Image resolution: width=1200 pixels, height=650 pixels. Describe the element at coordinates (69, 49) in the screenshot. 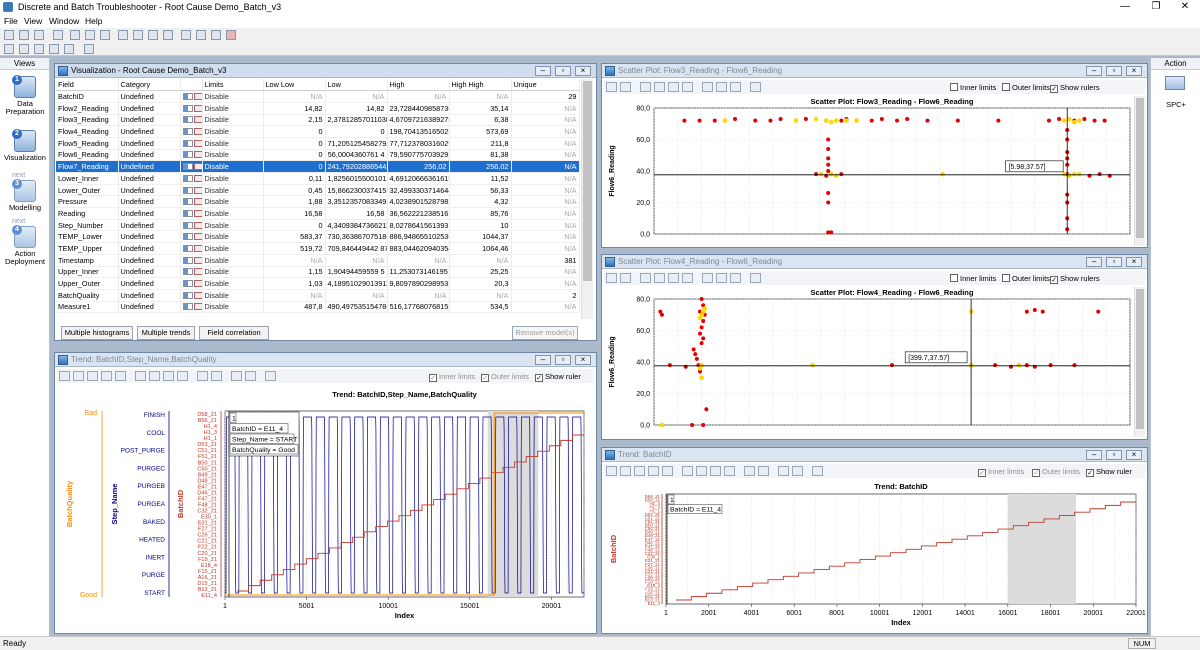

I see `export-icon` at that location.